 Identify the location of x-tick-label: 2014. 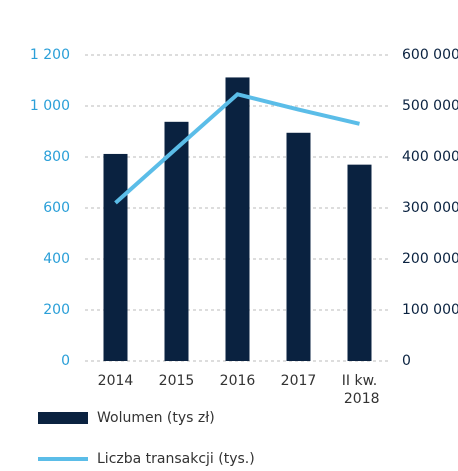
(116, 381).